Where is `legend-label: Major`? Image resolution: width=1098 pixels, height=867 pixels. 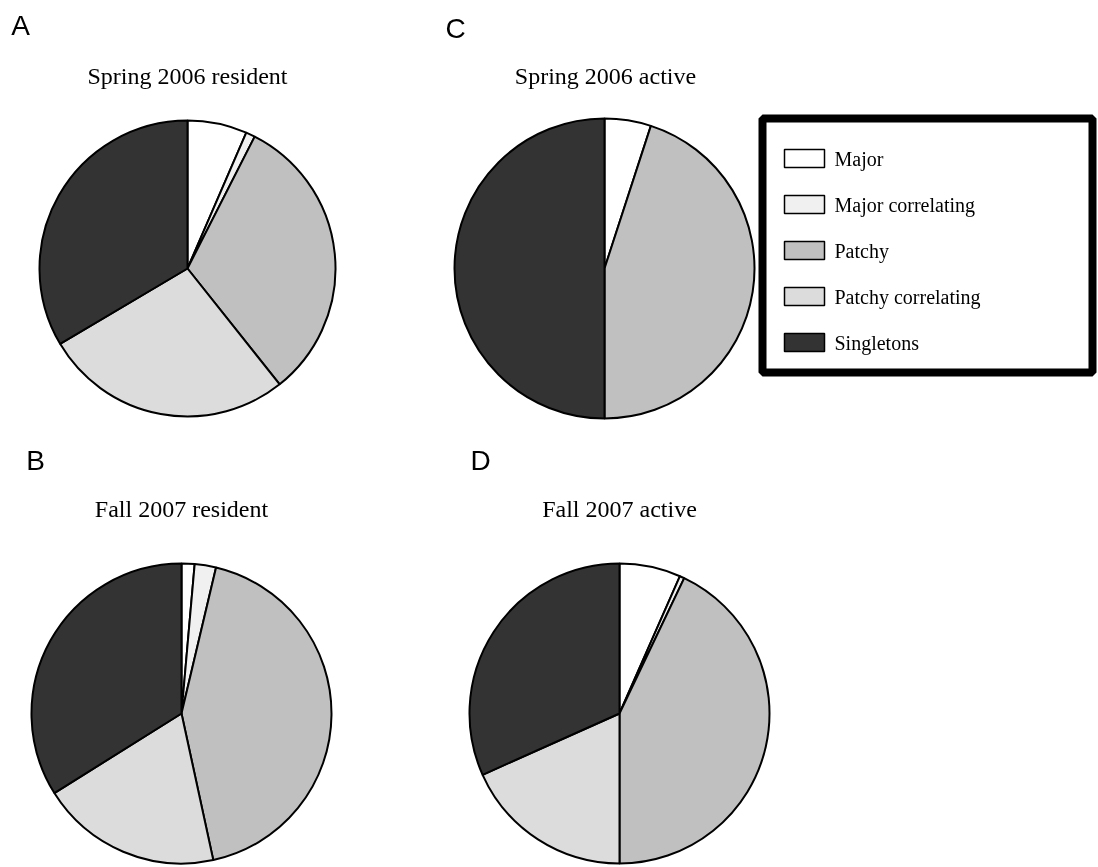
legend-label: Major is located at coordinates (859, 159).